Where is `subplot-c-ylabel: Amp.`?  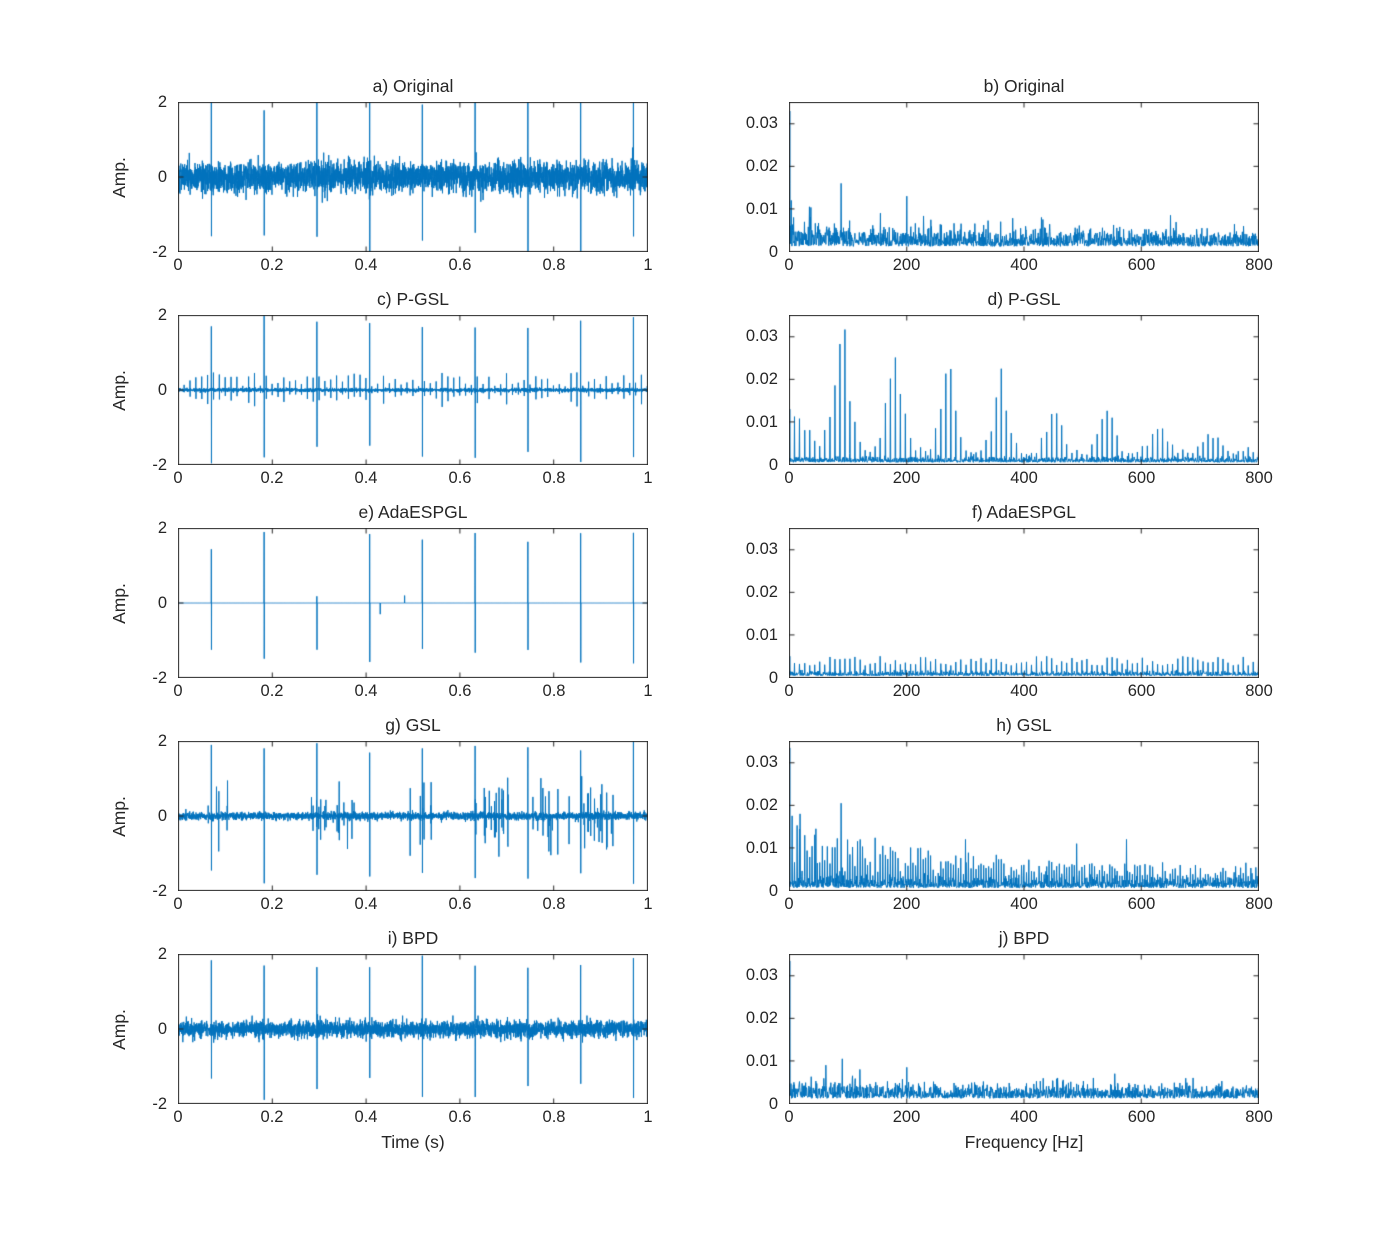 subplot-c-ylabel: Amp. is located at coordinates (119, 390).